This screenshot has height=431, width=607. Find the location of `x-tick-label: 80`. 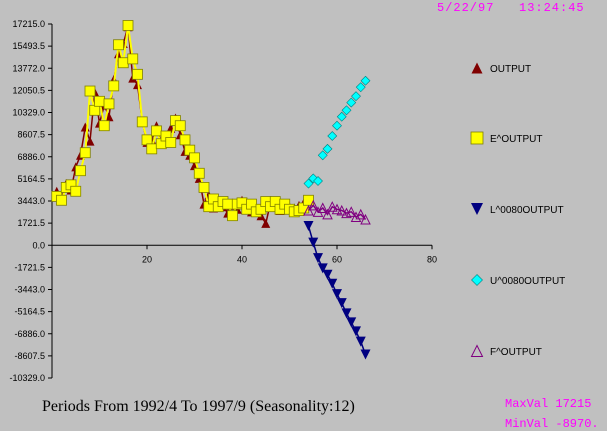

x-tick-label: 80 is located at coordinates (432, 259).